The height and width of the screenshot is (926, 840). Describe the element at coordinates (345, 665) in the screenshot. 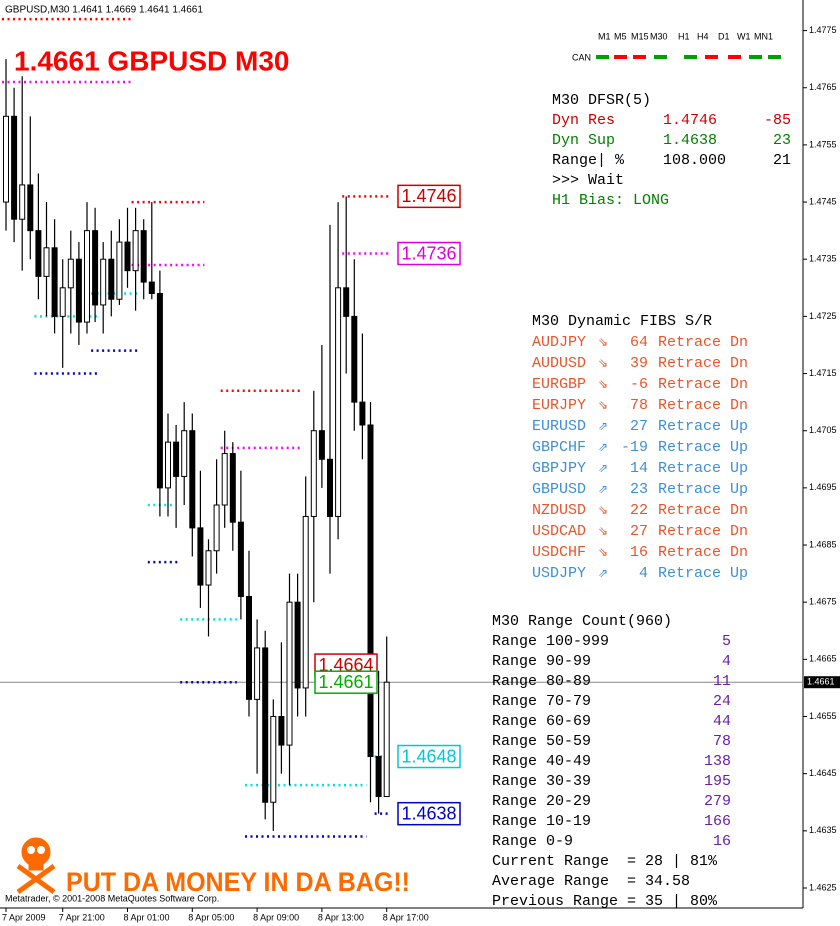

I see `price-label: 1.4664` at that location.